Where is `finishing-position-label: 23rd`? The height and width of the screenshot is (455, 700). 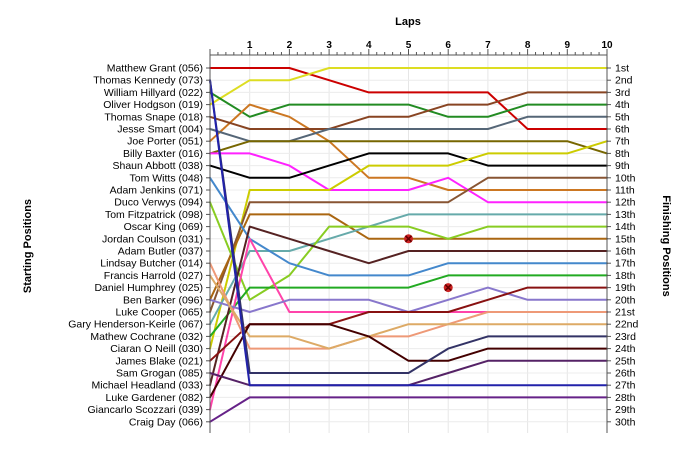 finishing-position-label: 23rd is located at coordinates (625, 337).